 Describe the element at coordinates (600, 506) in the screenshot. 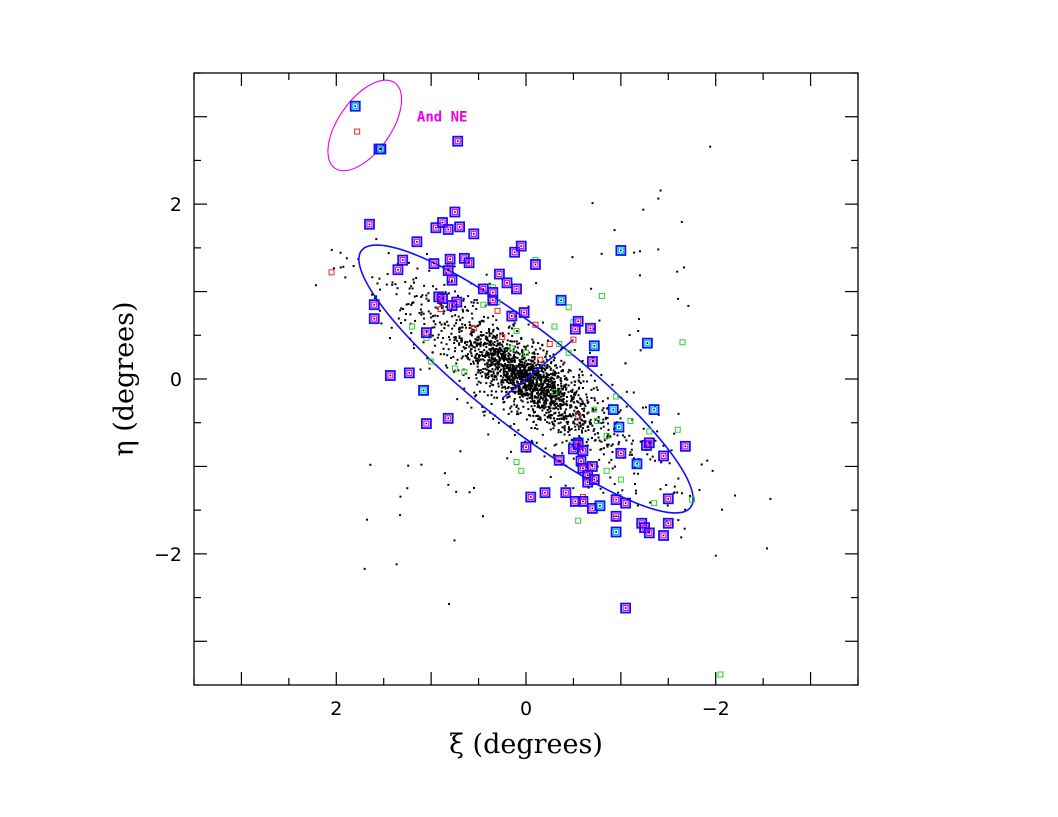

I see `cyan-square` at that location.